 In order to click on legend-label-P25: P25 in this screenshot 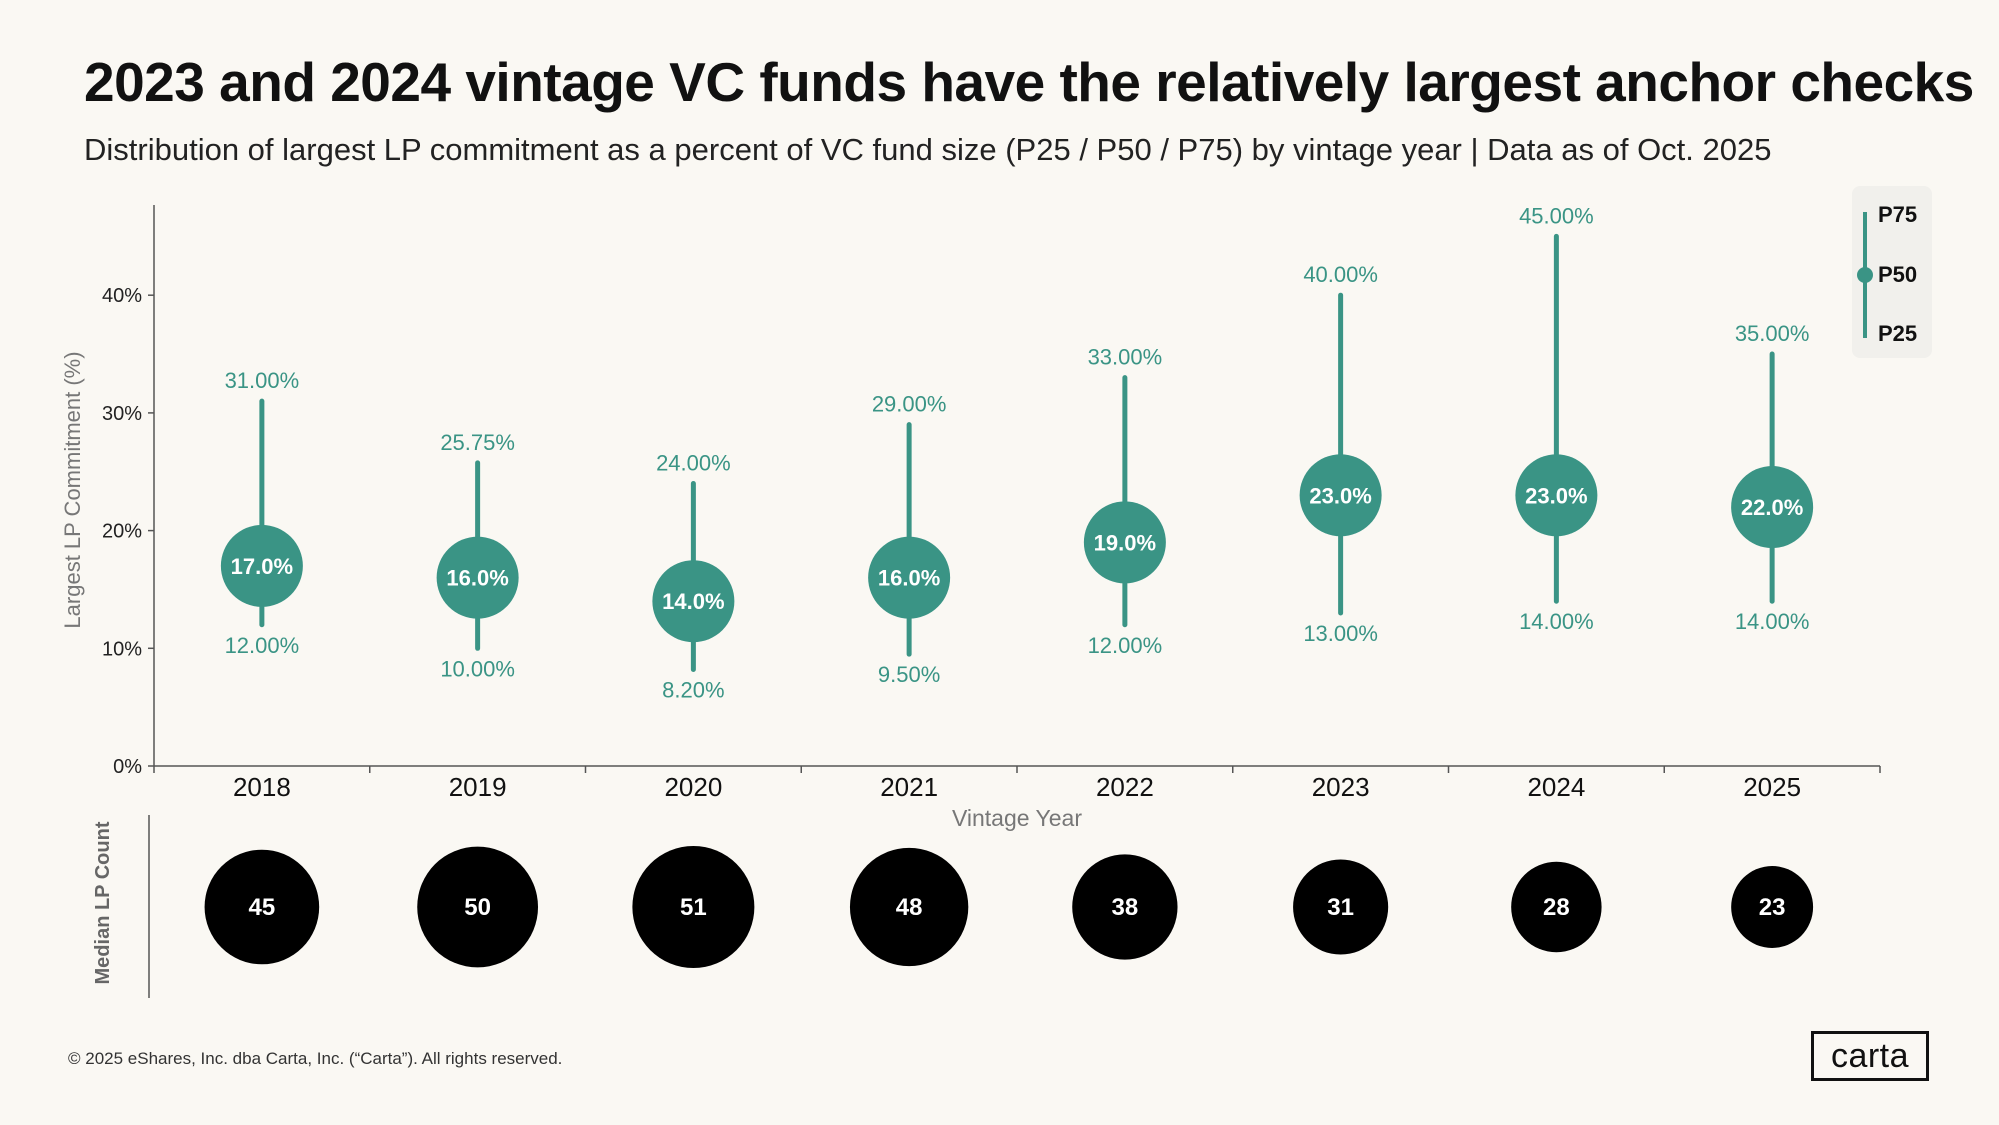, I will do `click(1897, 333)`.